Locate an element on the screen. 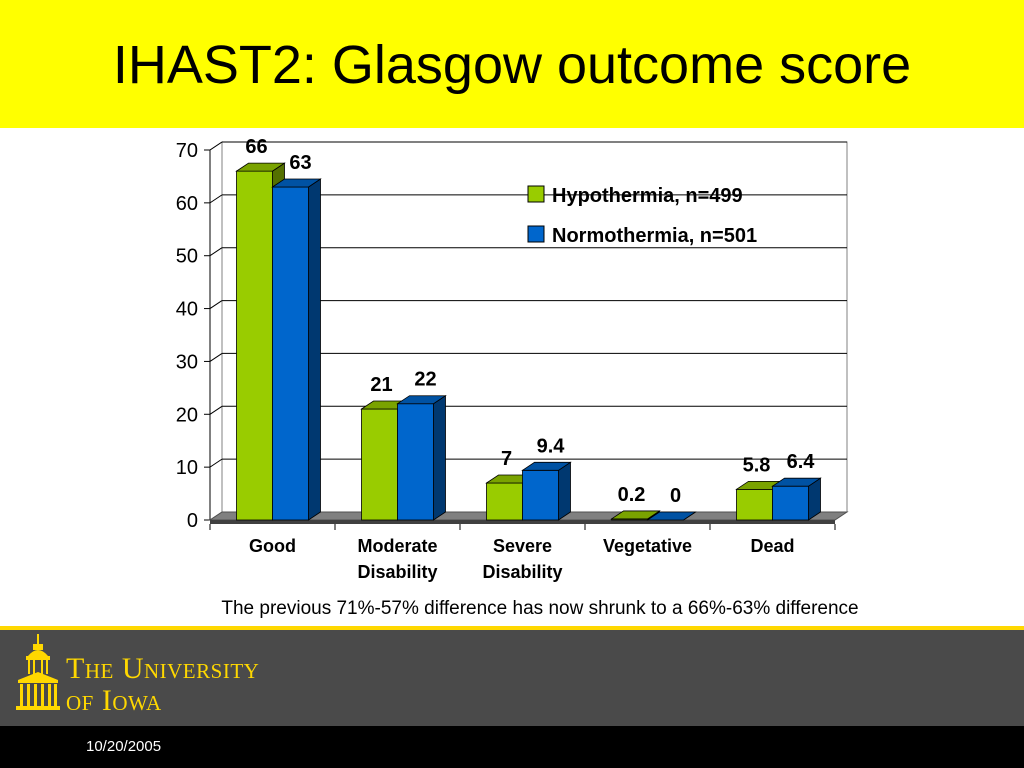 Image resolution: width=1024 pixels, height=768 pixels. plot-floor-edge is located at coordinates (522, 522).